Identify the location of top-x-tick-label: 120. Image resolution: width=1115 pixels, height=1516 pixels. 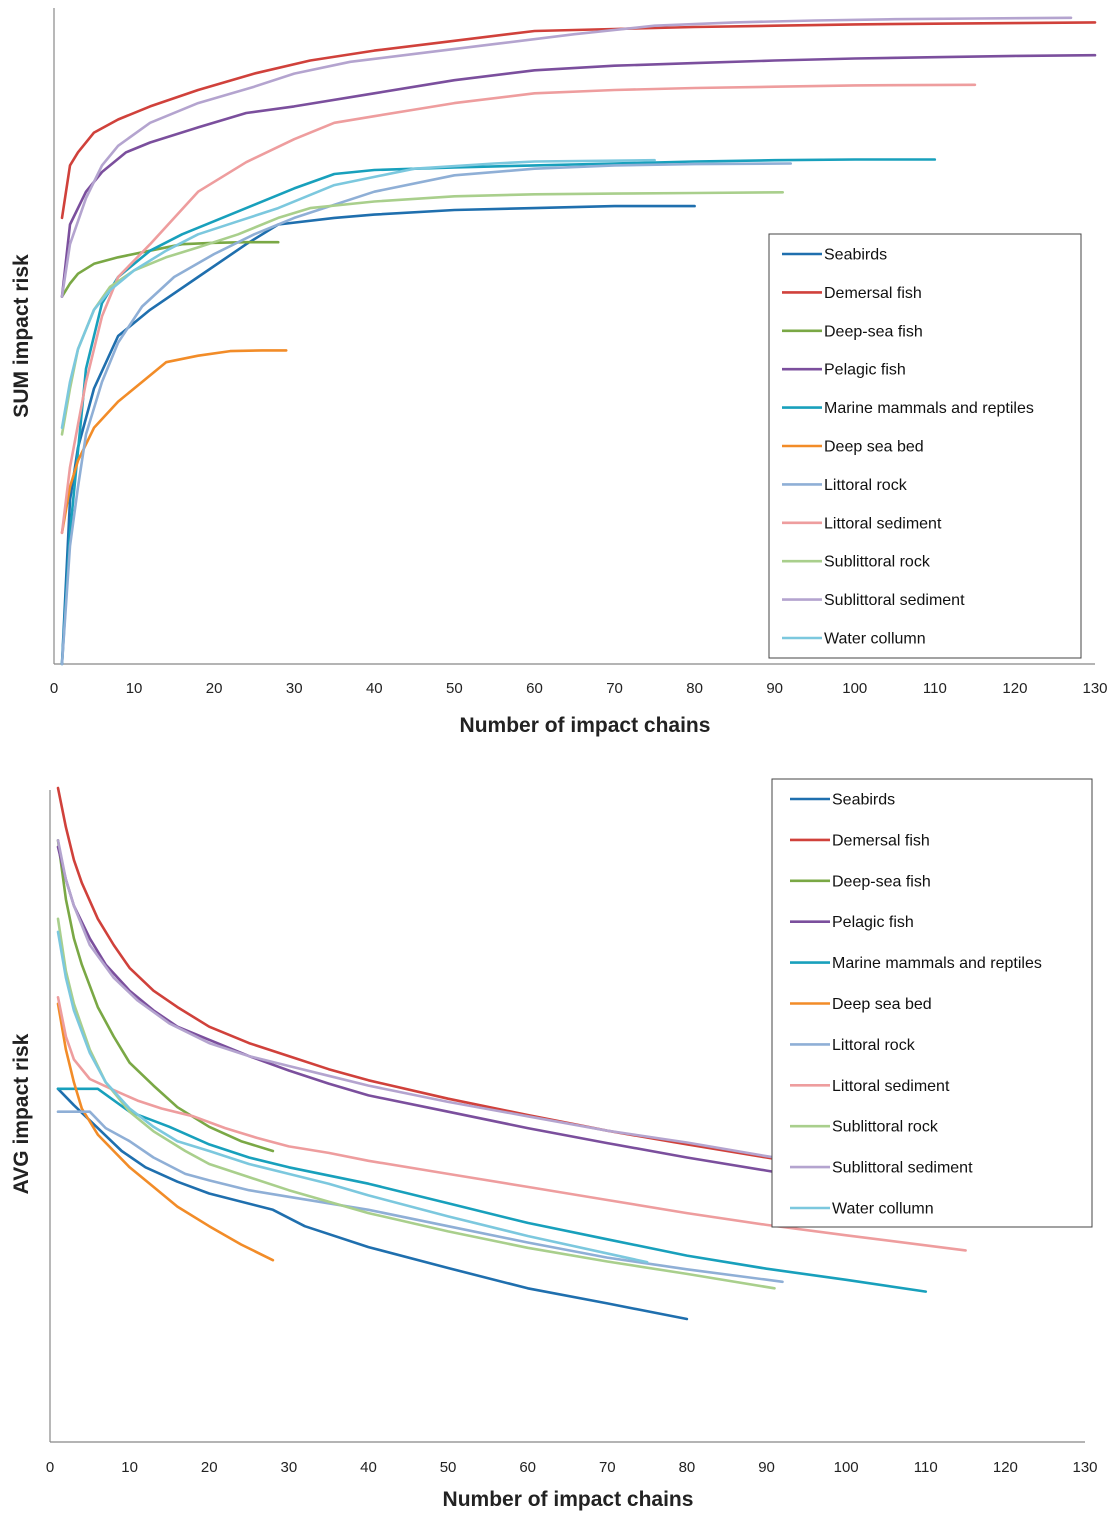
(1014, 688).